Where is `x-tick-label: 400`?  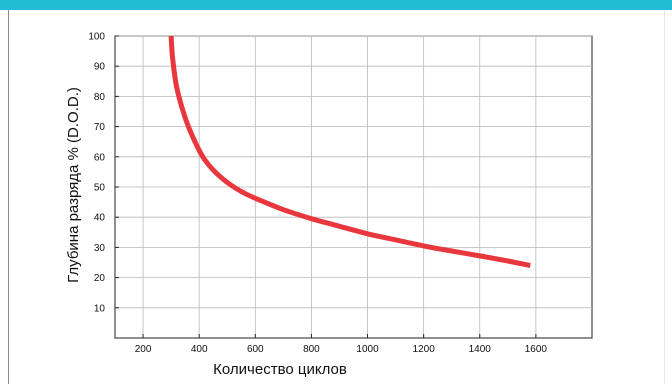
x-tick-label: 400 is located at coordinates (199, 349).